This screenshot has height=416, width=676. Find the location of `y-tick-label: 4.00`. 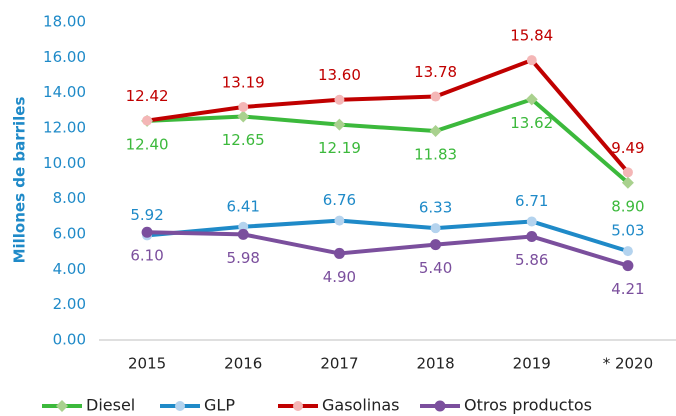

y-tick-label: 4.00 is located at coordinates (69, 269).